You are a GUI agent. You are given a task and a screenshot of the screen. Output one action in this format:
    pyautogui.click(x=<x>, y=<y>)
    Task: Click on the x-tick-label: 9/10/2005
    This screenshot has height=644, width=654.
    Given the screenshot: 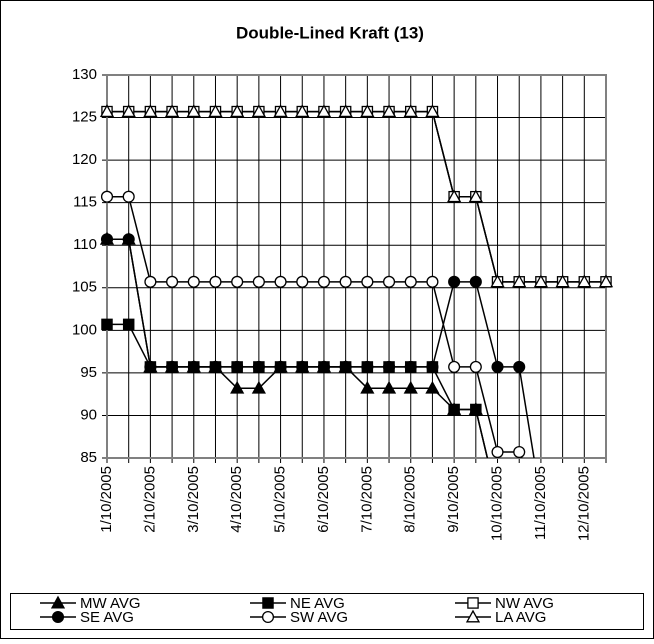 What is the action you would take?
    pyautogui.click(x=453, y=499)
    